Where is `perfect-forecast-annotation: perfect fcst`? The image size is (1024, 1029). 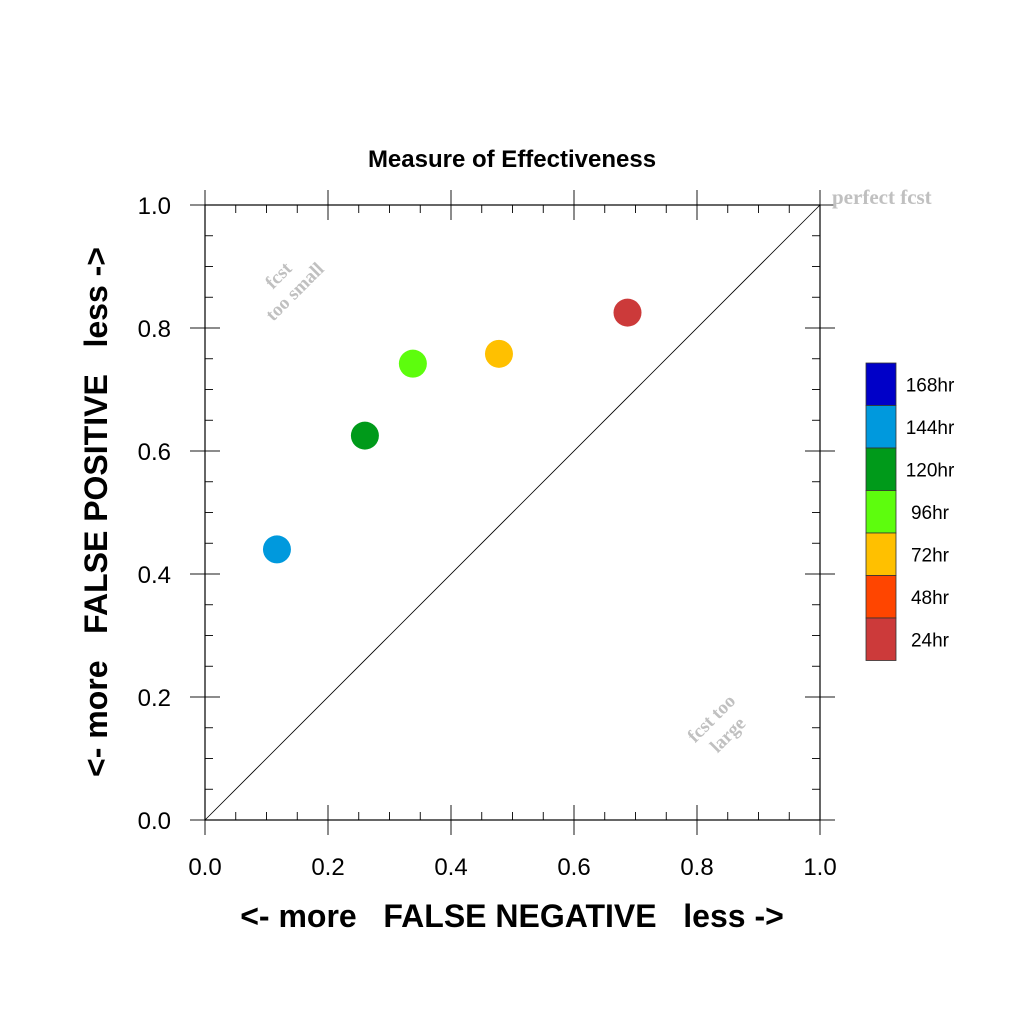
perfect-forecast-annotation: perfect fcst is located at coordinates (882, 197).